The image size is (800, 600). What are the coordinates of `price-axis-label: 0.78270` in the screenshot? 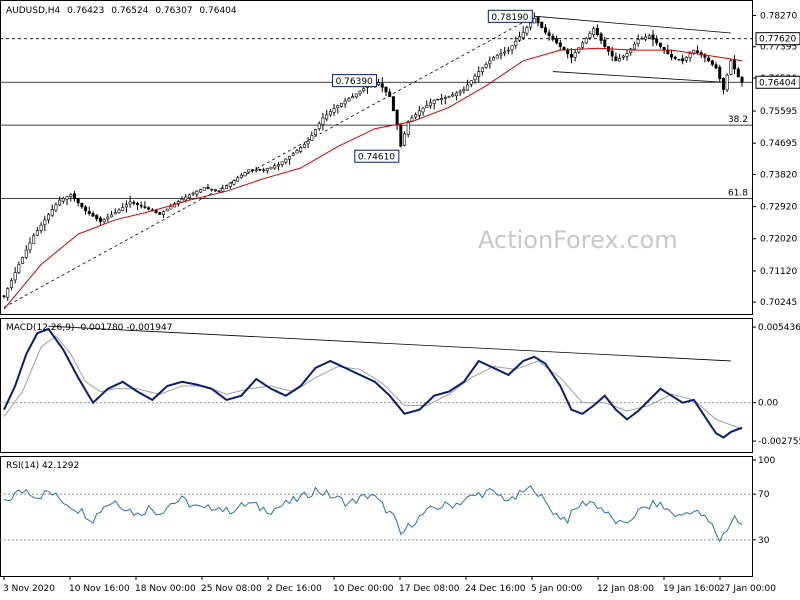 It's located at (778, 16).